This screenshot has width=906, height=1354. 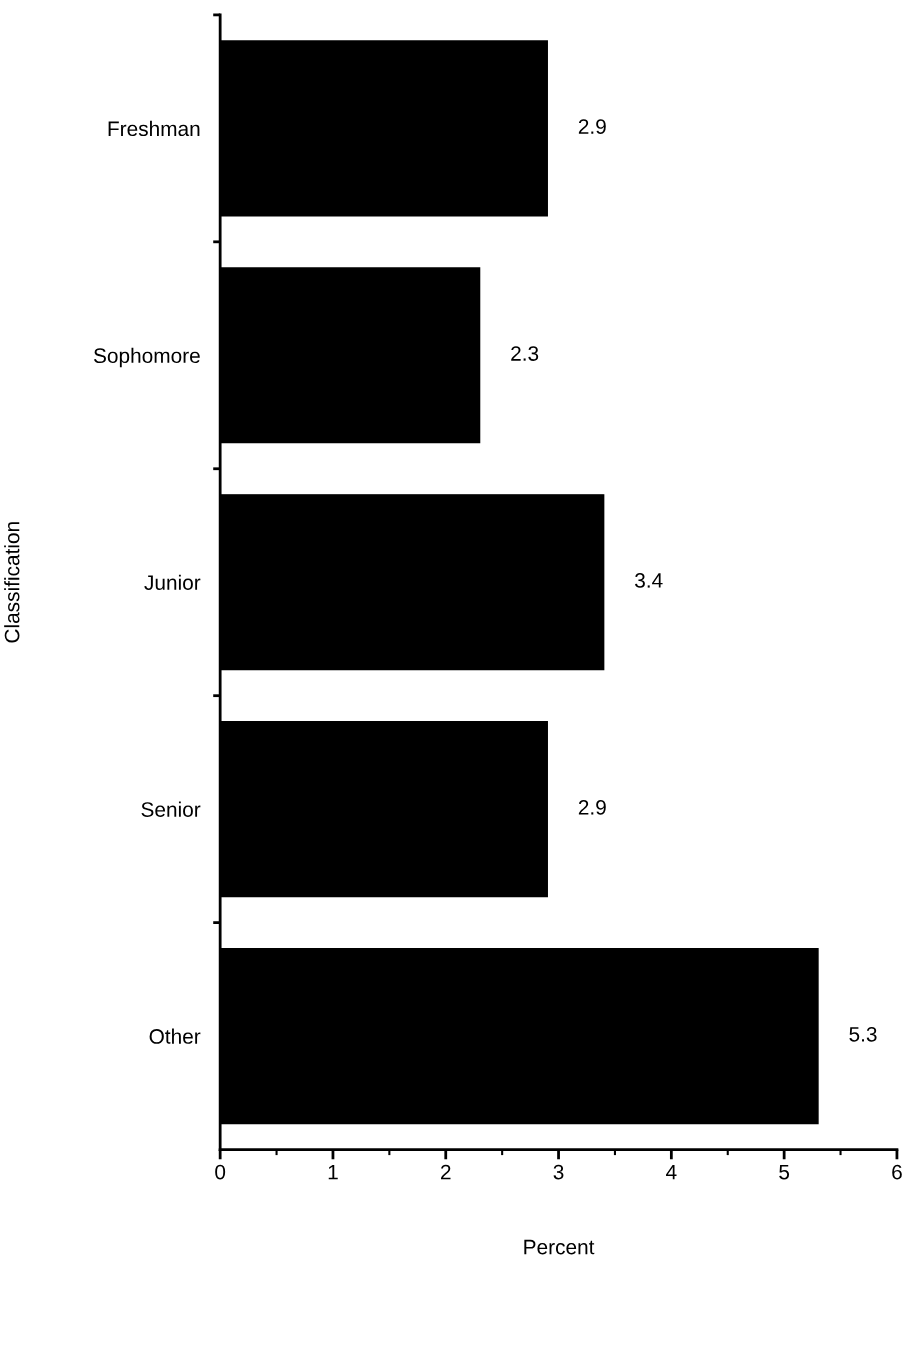 I want to click on x-tick-label: 0, so click(x=220, y=1172).